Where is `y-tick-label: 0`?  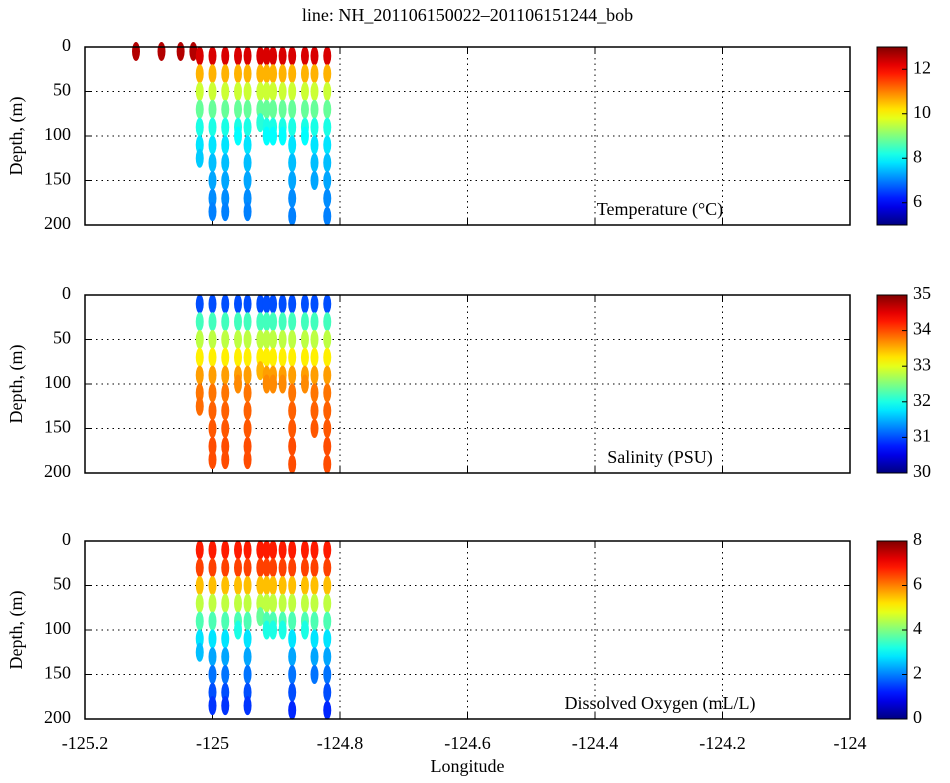 y-tick-label: 0 is located at coordinates (66, 293).